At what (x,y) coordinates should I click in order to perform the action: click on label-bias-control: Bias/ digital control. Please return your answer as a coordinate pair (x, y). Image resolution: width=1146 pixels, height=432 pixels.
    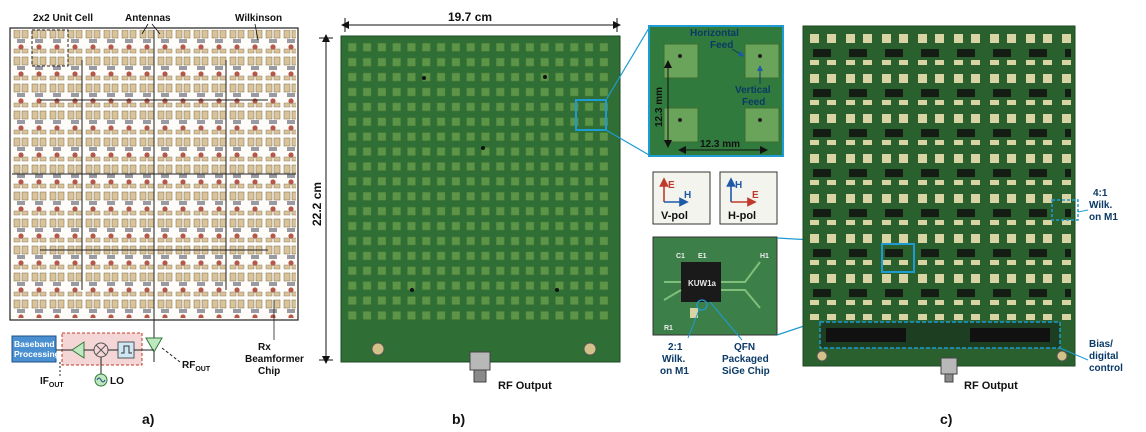
    Looking at the image, I should click on (1106, 356).